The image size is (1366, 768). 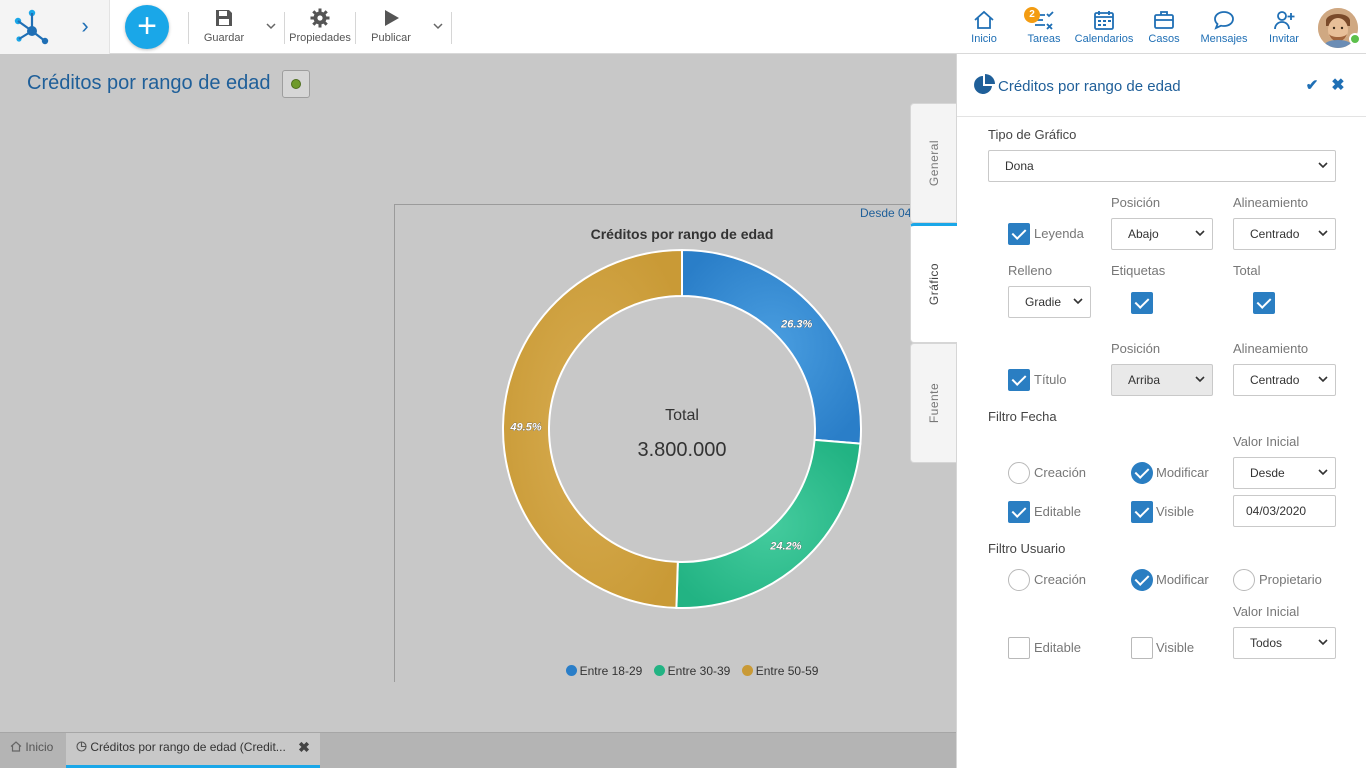 I want to click on labels-checkbox, so click(x=1142, y=303).